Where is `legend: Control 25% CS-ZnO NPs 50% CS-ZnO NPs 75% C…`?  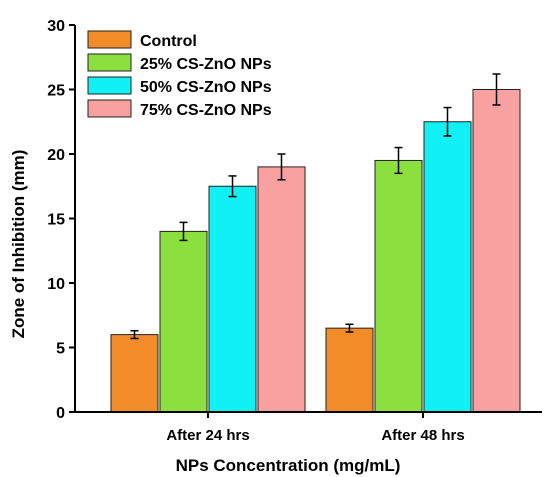
legend: Control 25% CS-ZnO NPs 50% CS-ZnO NPs 75% C… is located at coordinates (179, 74).